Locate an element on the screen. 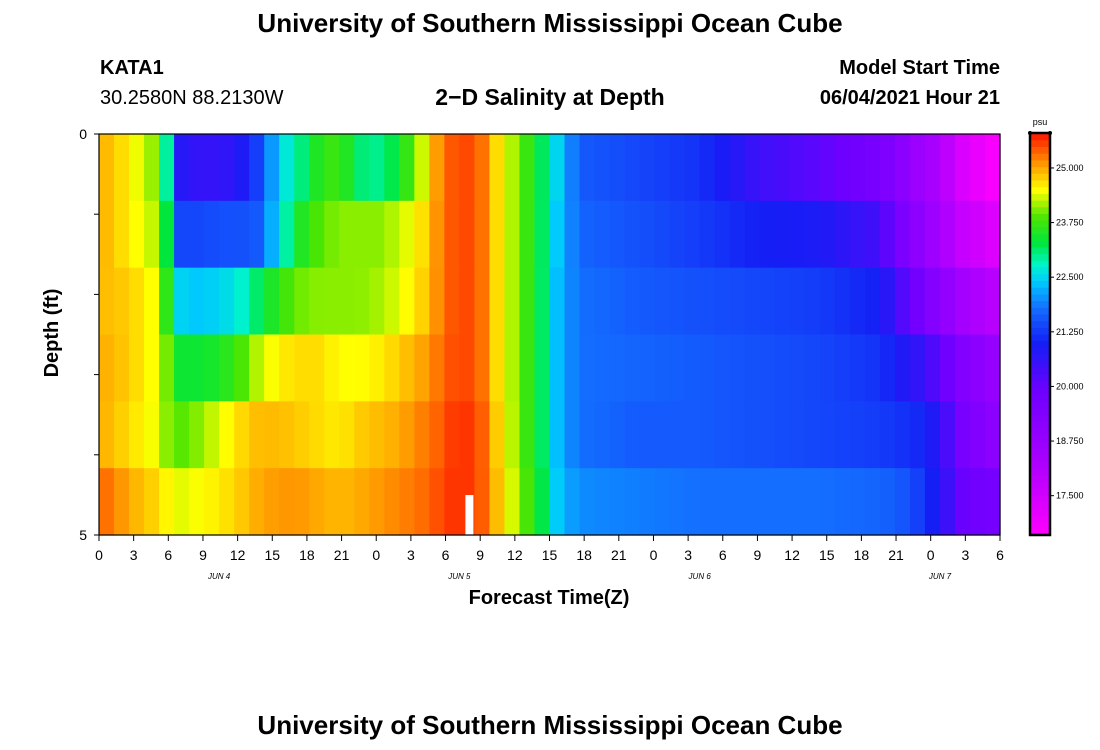 This screenshot has height=750, width=1100. x-tick-label: 6 is located at coordinates (168, 555).